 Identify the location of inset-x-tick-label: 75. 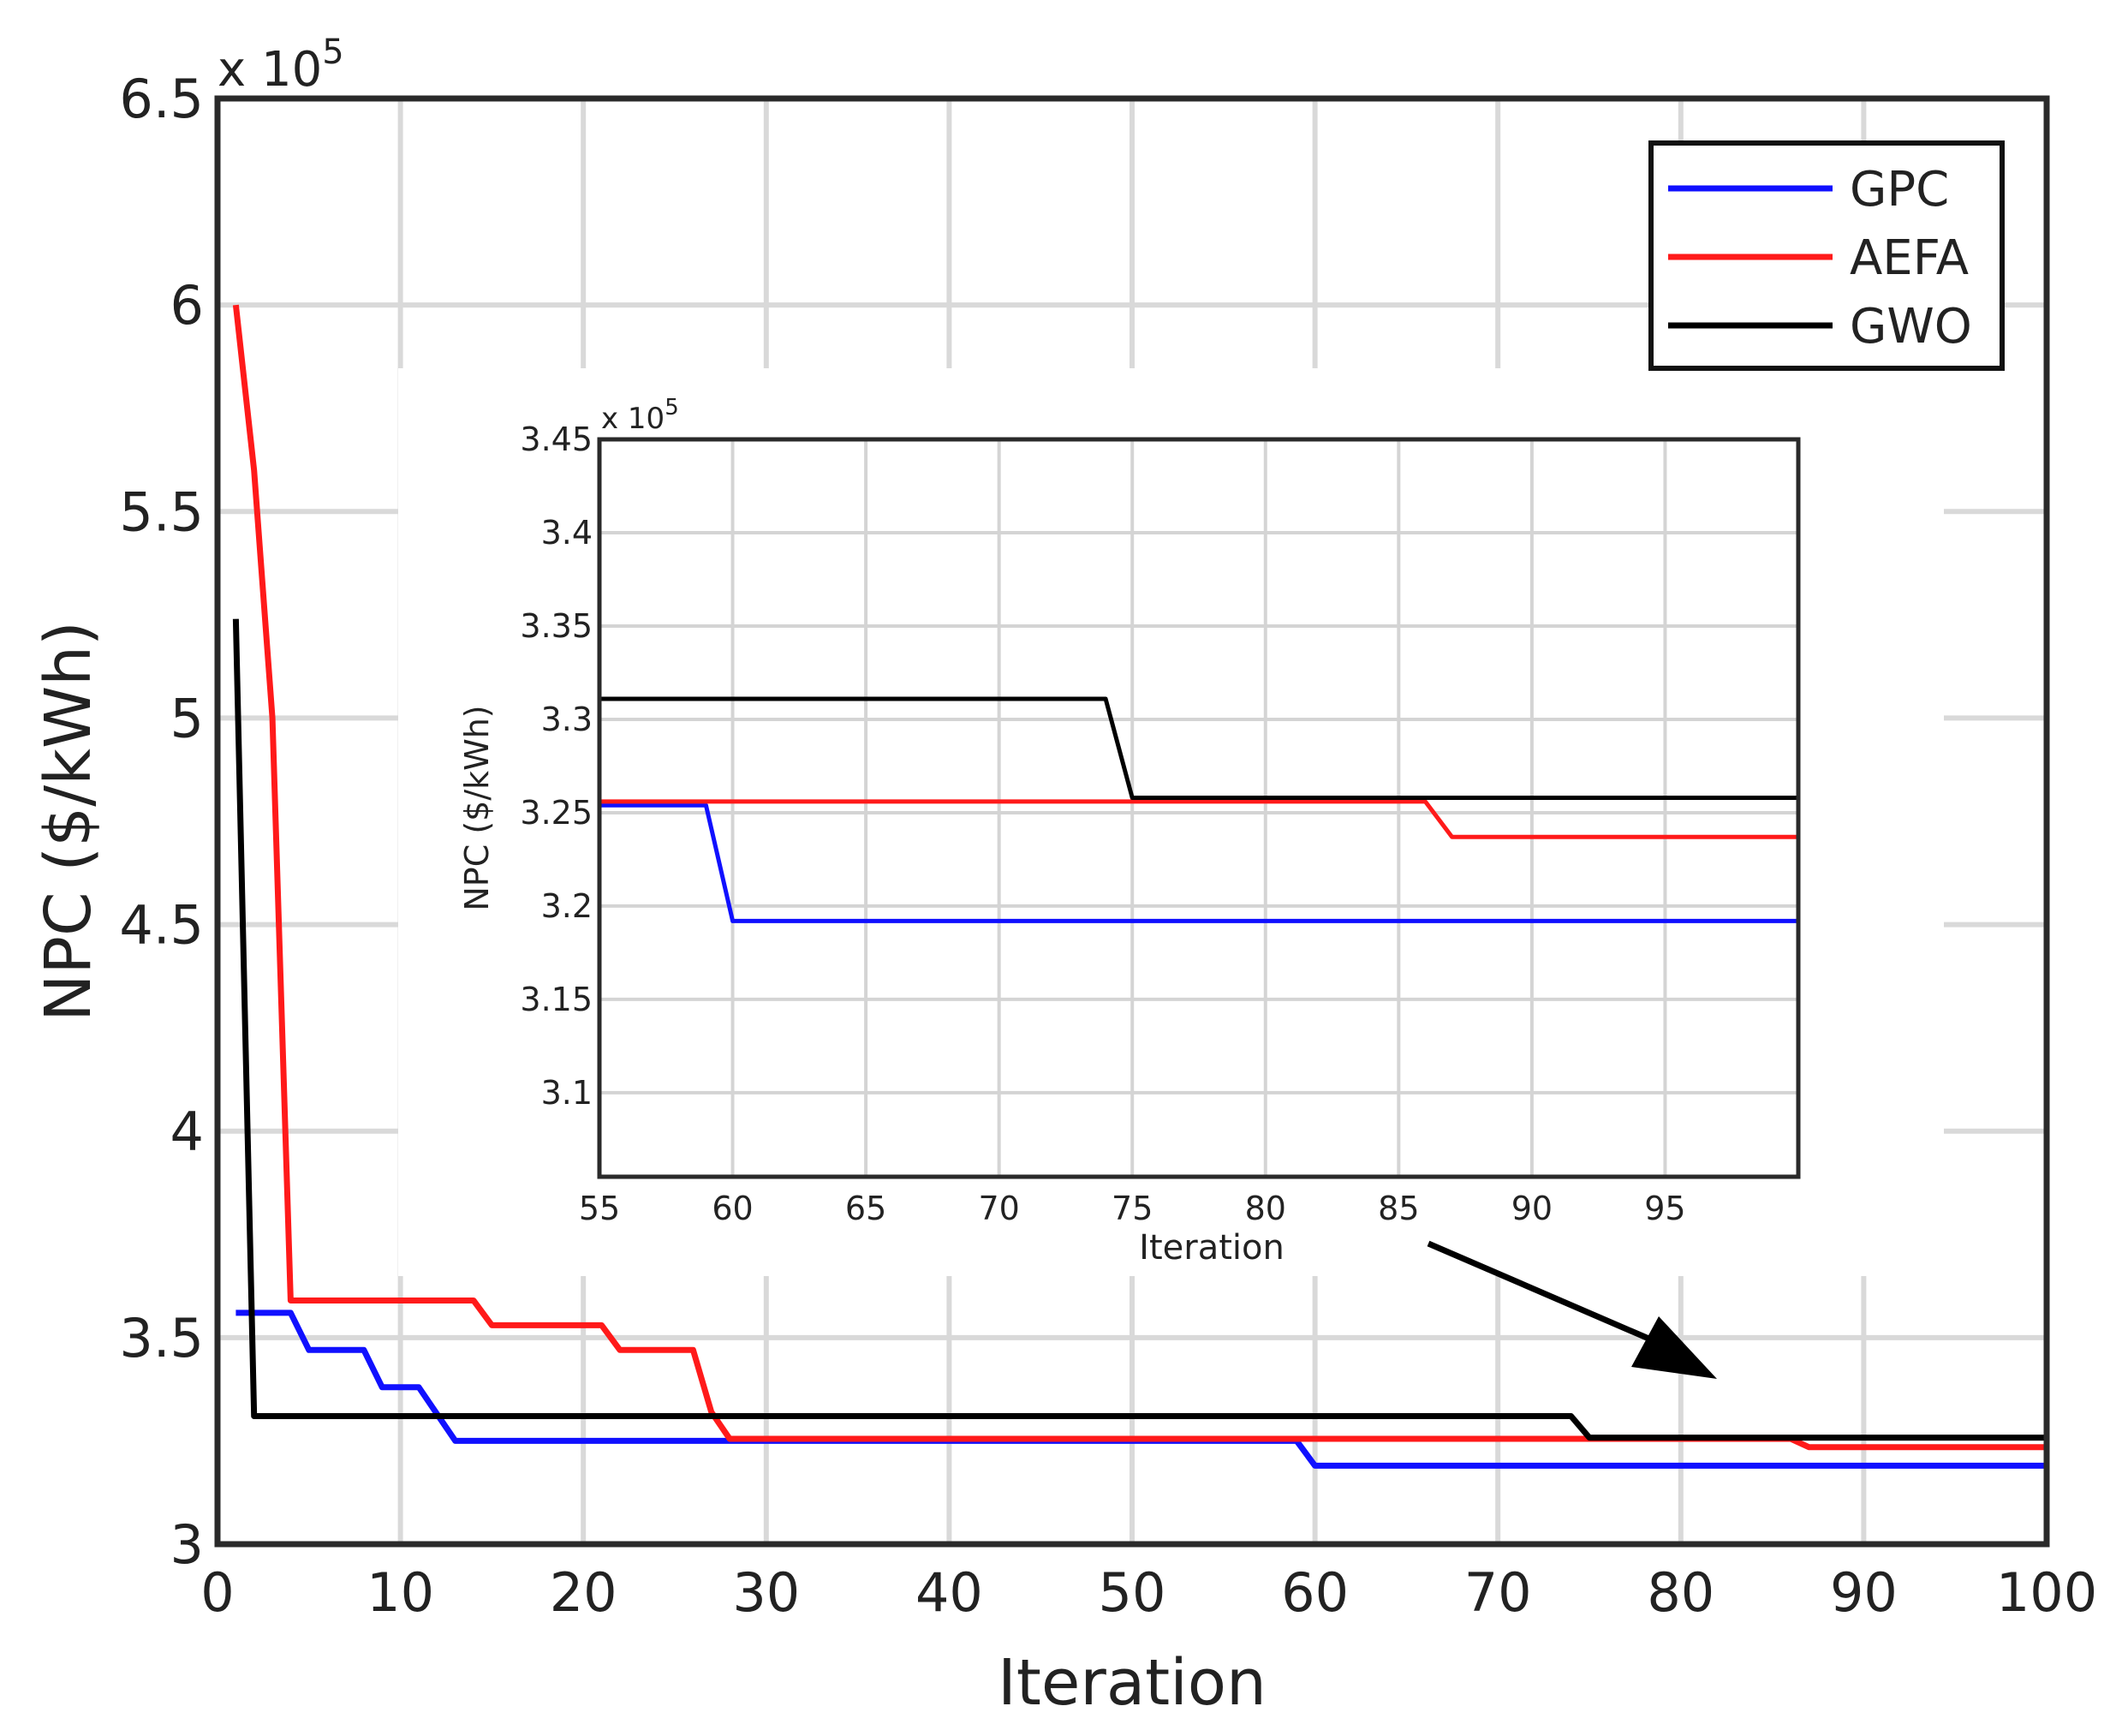
(1132, 1208).